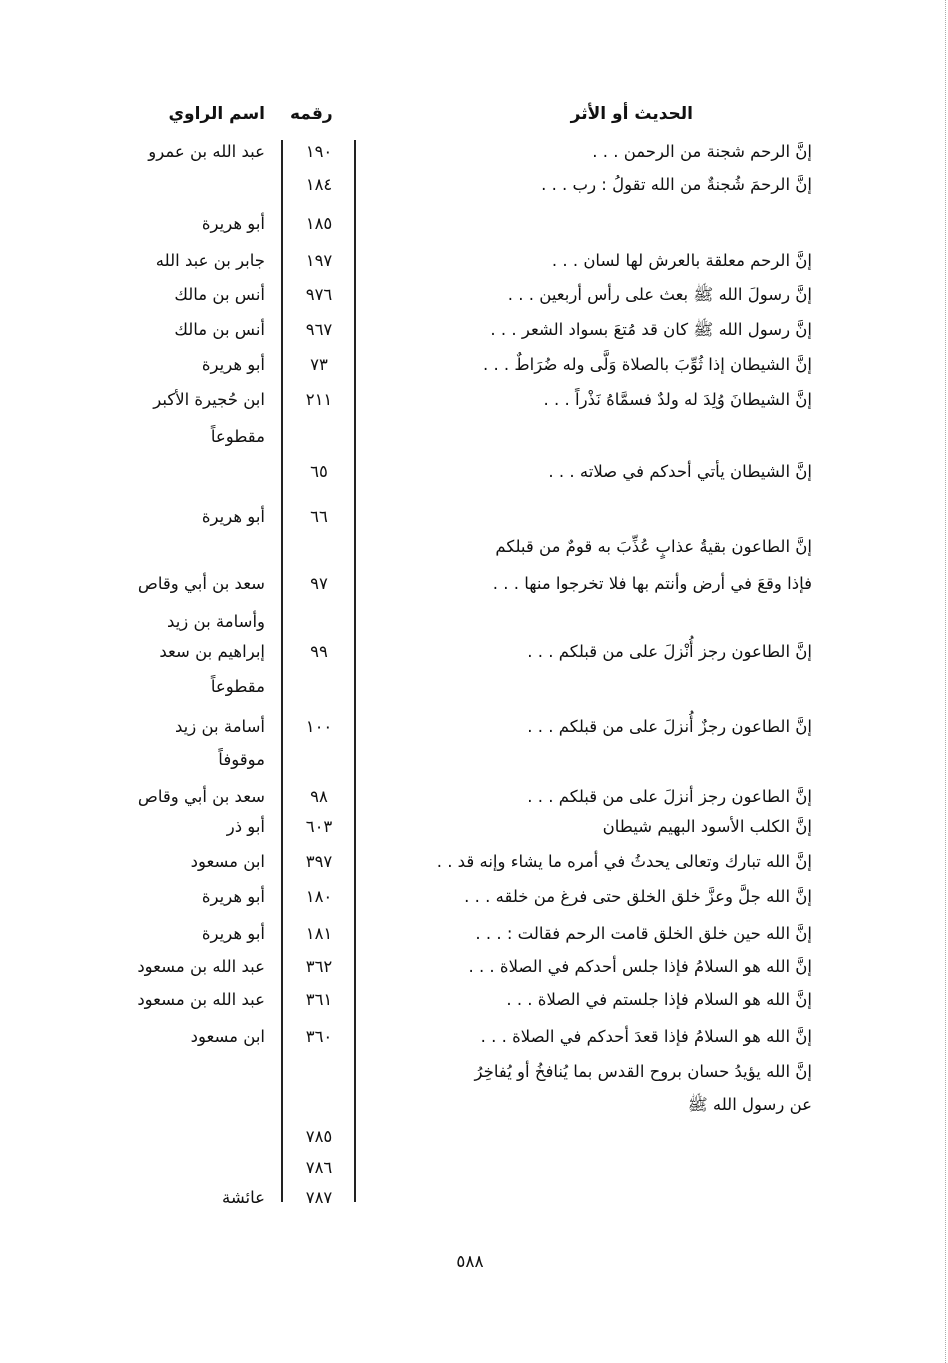 This screenshot has height=1363, width=948. I want to click on hadith-number: ٣٦٢, so click(319, 966).